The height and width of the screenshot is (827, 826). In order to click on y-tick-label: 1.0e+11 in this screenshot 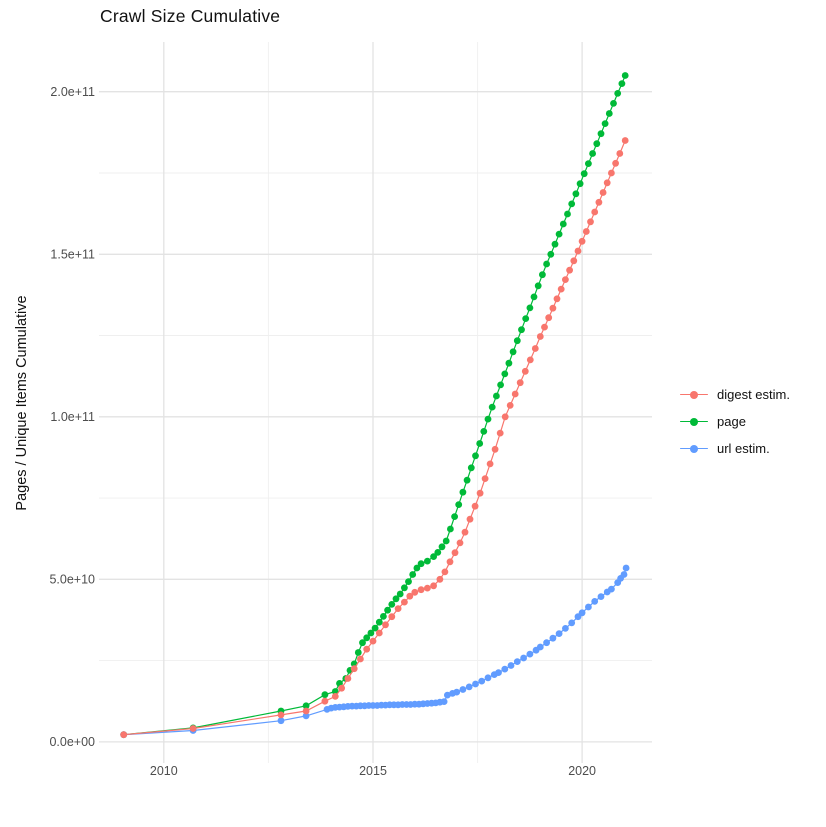, I will do `click(72, 417)`.